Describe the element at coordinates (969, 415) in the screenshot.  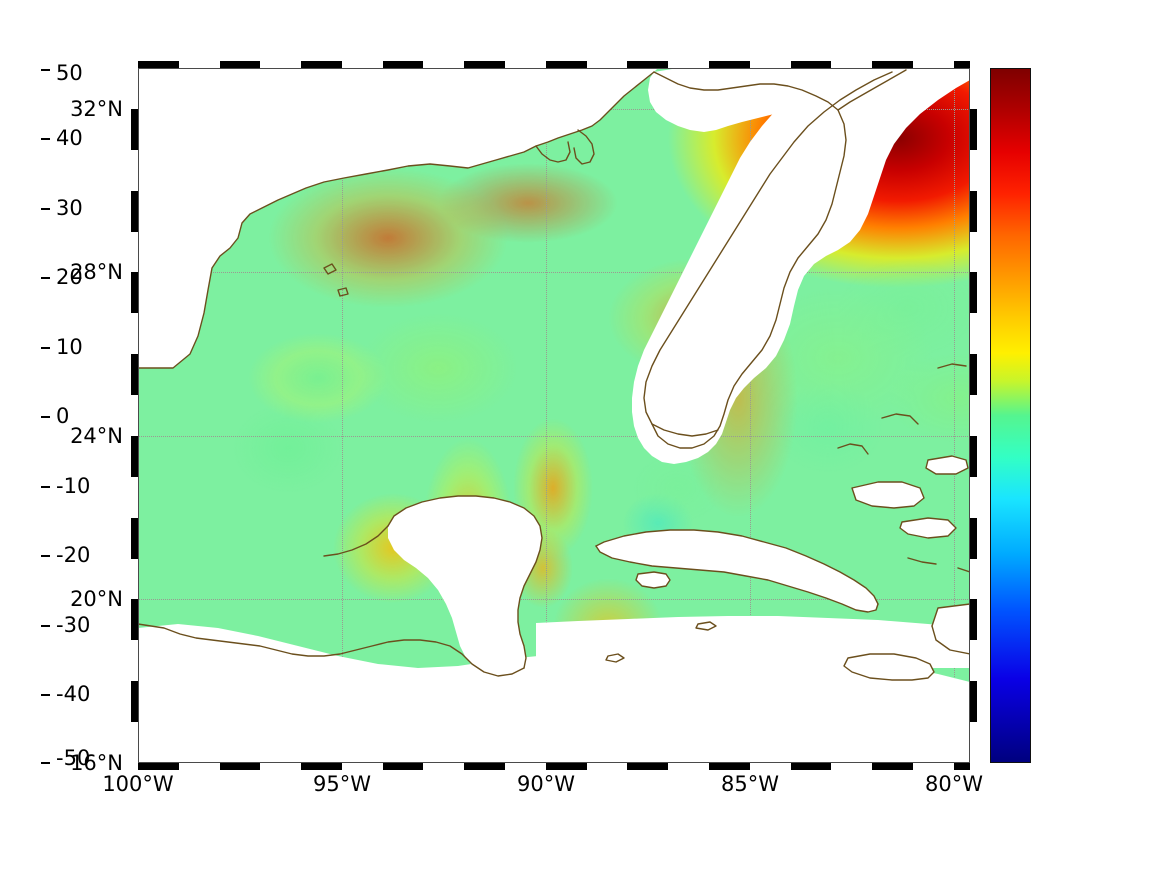
I see `axes-frame-right` at that location.